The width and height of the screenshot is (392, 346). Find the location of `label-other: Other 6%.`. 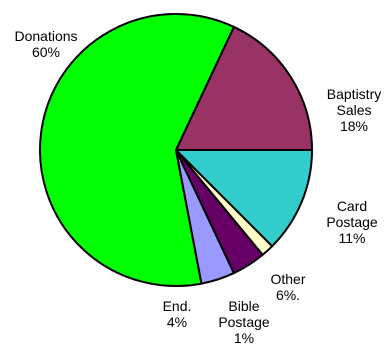

label-other: Other 6%. is located at coordinates (288, 287).